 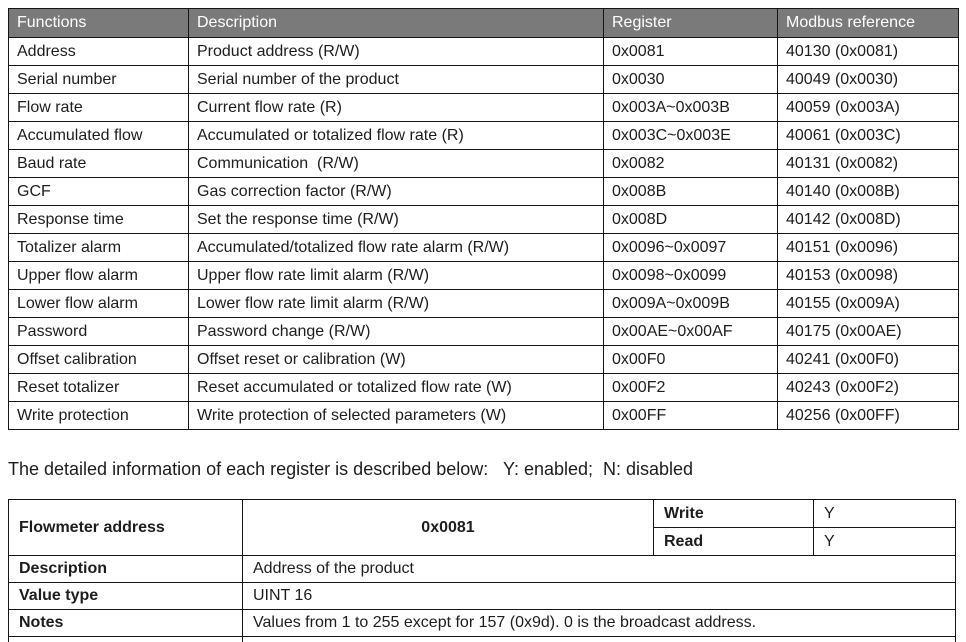 What do you see at coordinates (396, 163) in the screenshot?
I see `table-cell: Communication (R/W)` at bounding box center [396, 163].